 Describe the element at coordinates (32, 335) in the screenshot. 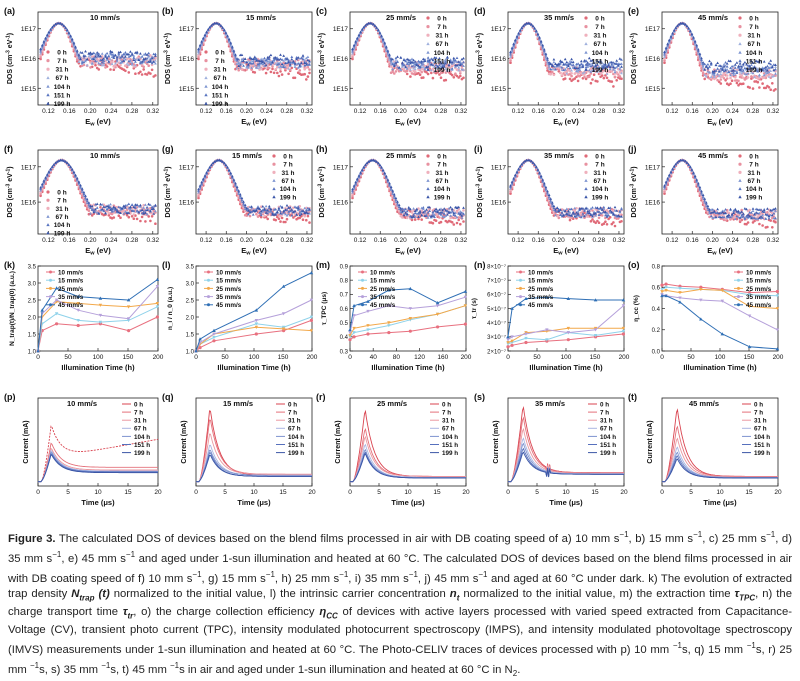

I see `y-tick-label: 1.5` at that location.